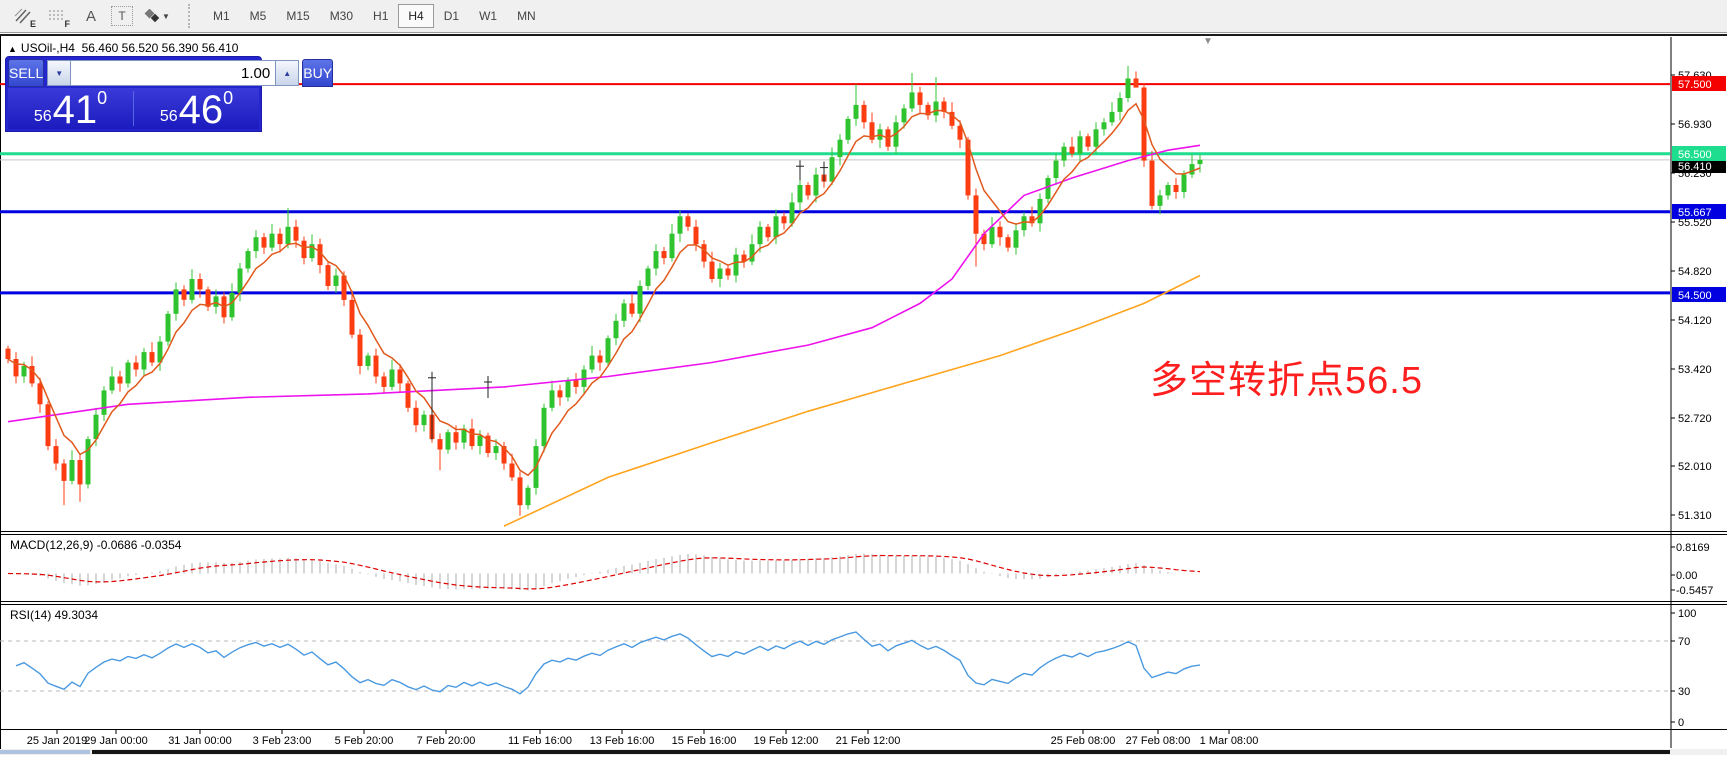 This screenshot has height=757, width=1727. Describe the element at coordinates (341, 16) in the screenshot. I see `timeframe-button-m30: M30` at that location.